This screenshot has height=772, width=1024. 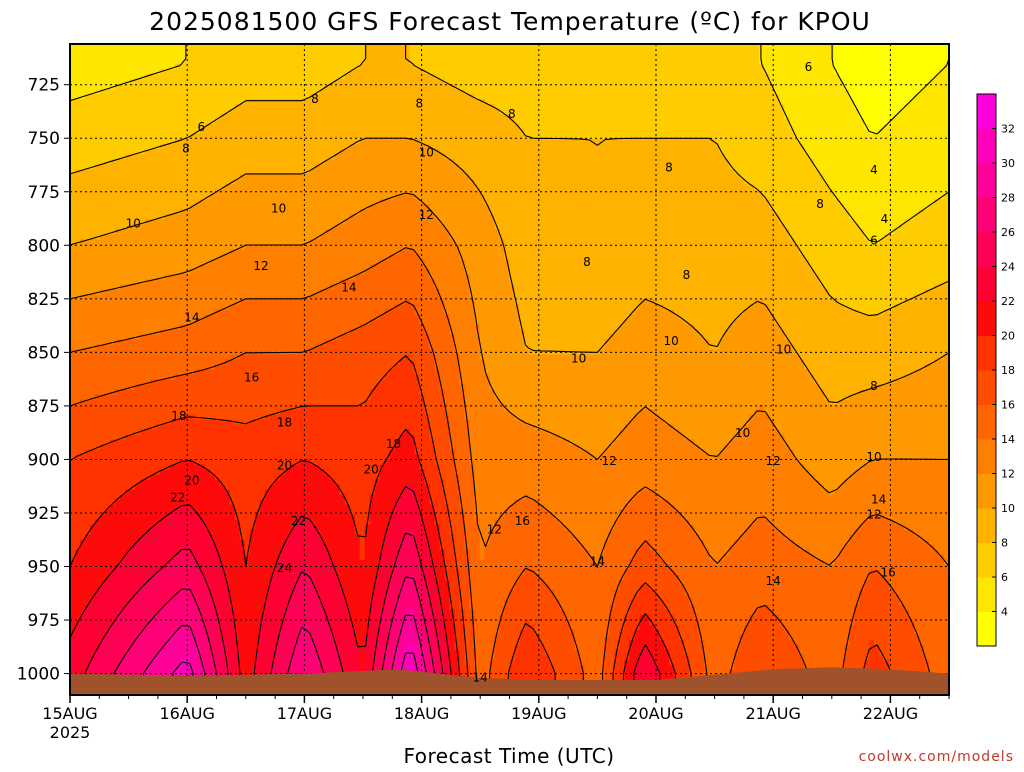 I want to click on y-tick-label: 875, so click(x=44, y=407).